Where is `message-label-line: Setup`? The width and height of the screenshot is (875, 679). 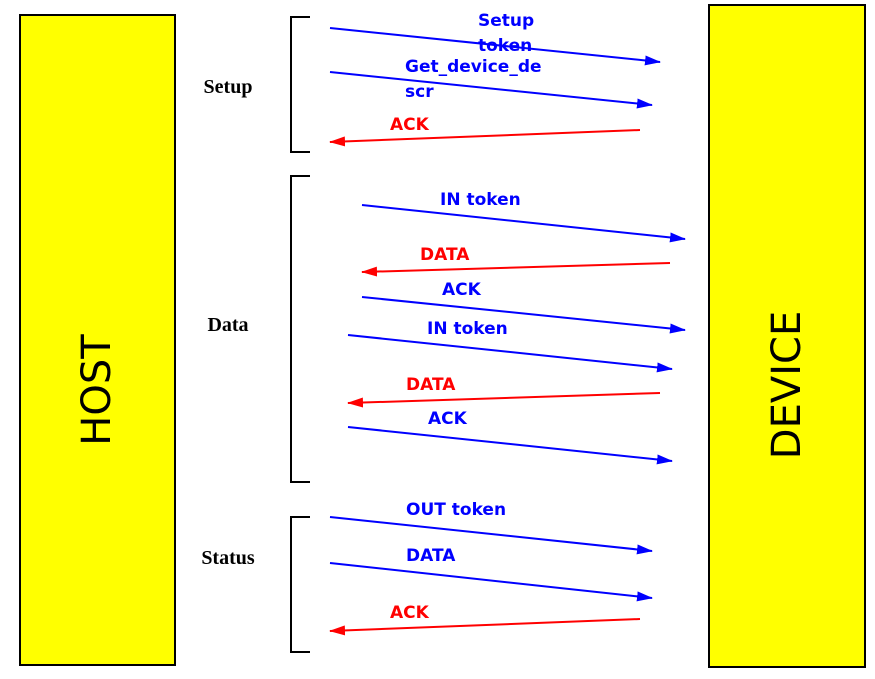 message-label-line: Setup is located at coordinates (506, 21).